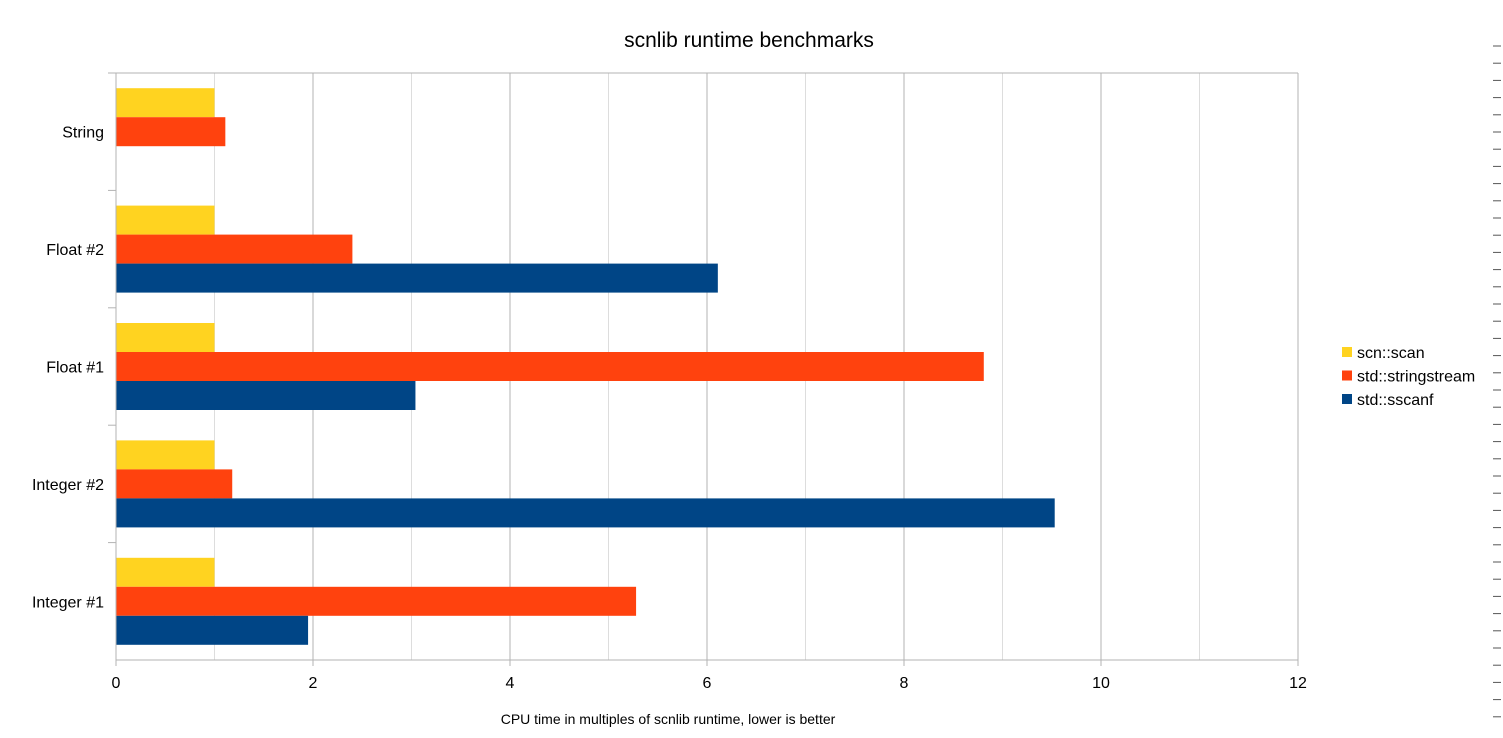  Describe the element at coordinates (1395, 400) in the screenshot. I see `legend-label: std::sscanf` at that location.